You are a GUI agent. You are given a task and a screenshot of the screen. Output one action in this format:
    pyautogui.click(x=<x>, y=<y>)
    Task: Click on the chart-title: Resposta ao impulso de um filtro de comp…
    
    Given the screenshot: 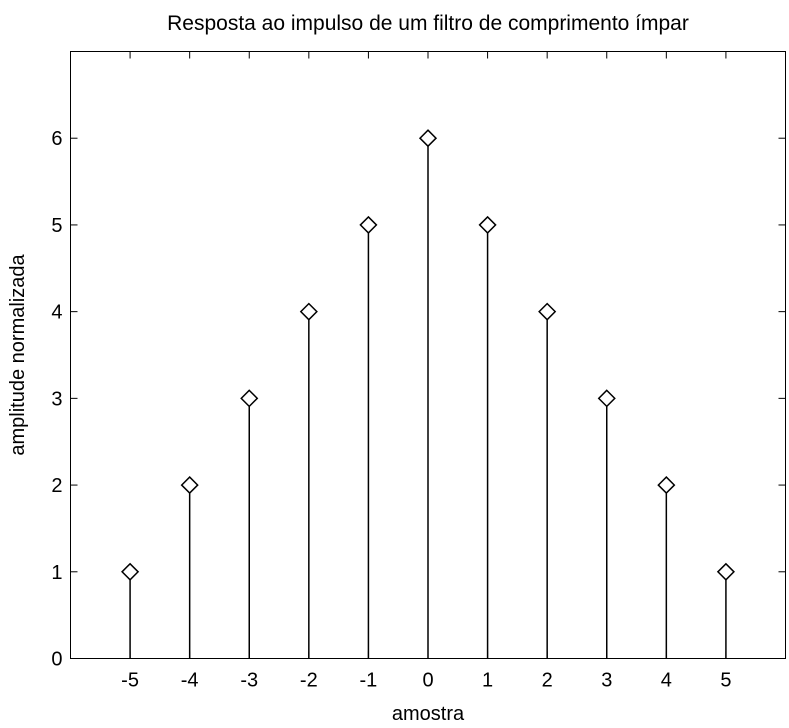 What is the action you would take?
    pyautogui.click(x=428, y=23)
    